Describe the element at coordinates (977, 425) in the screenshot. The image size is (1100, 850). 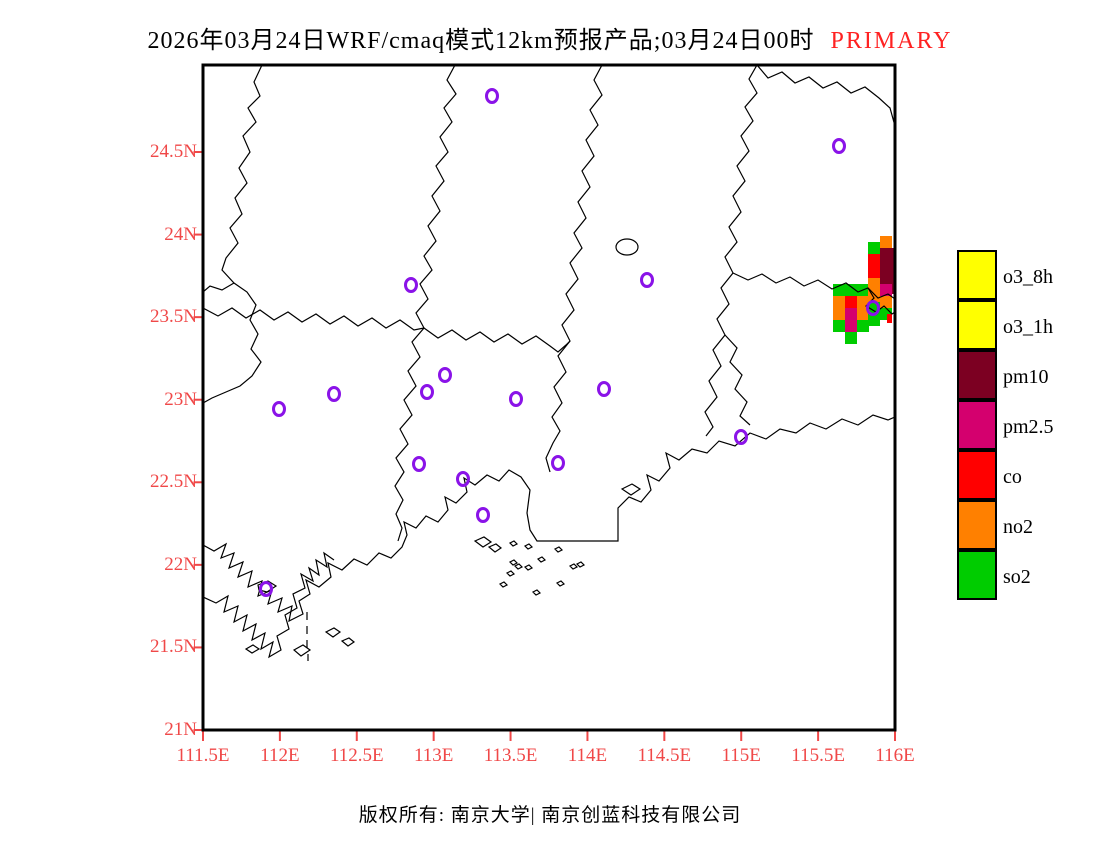
I see `legend-swatch-pm2.5` at that location.